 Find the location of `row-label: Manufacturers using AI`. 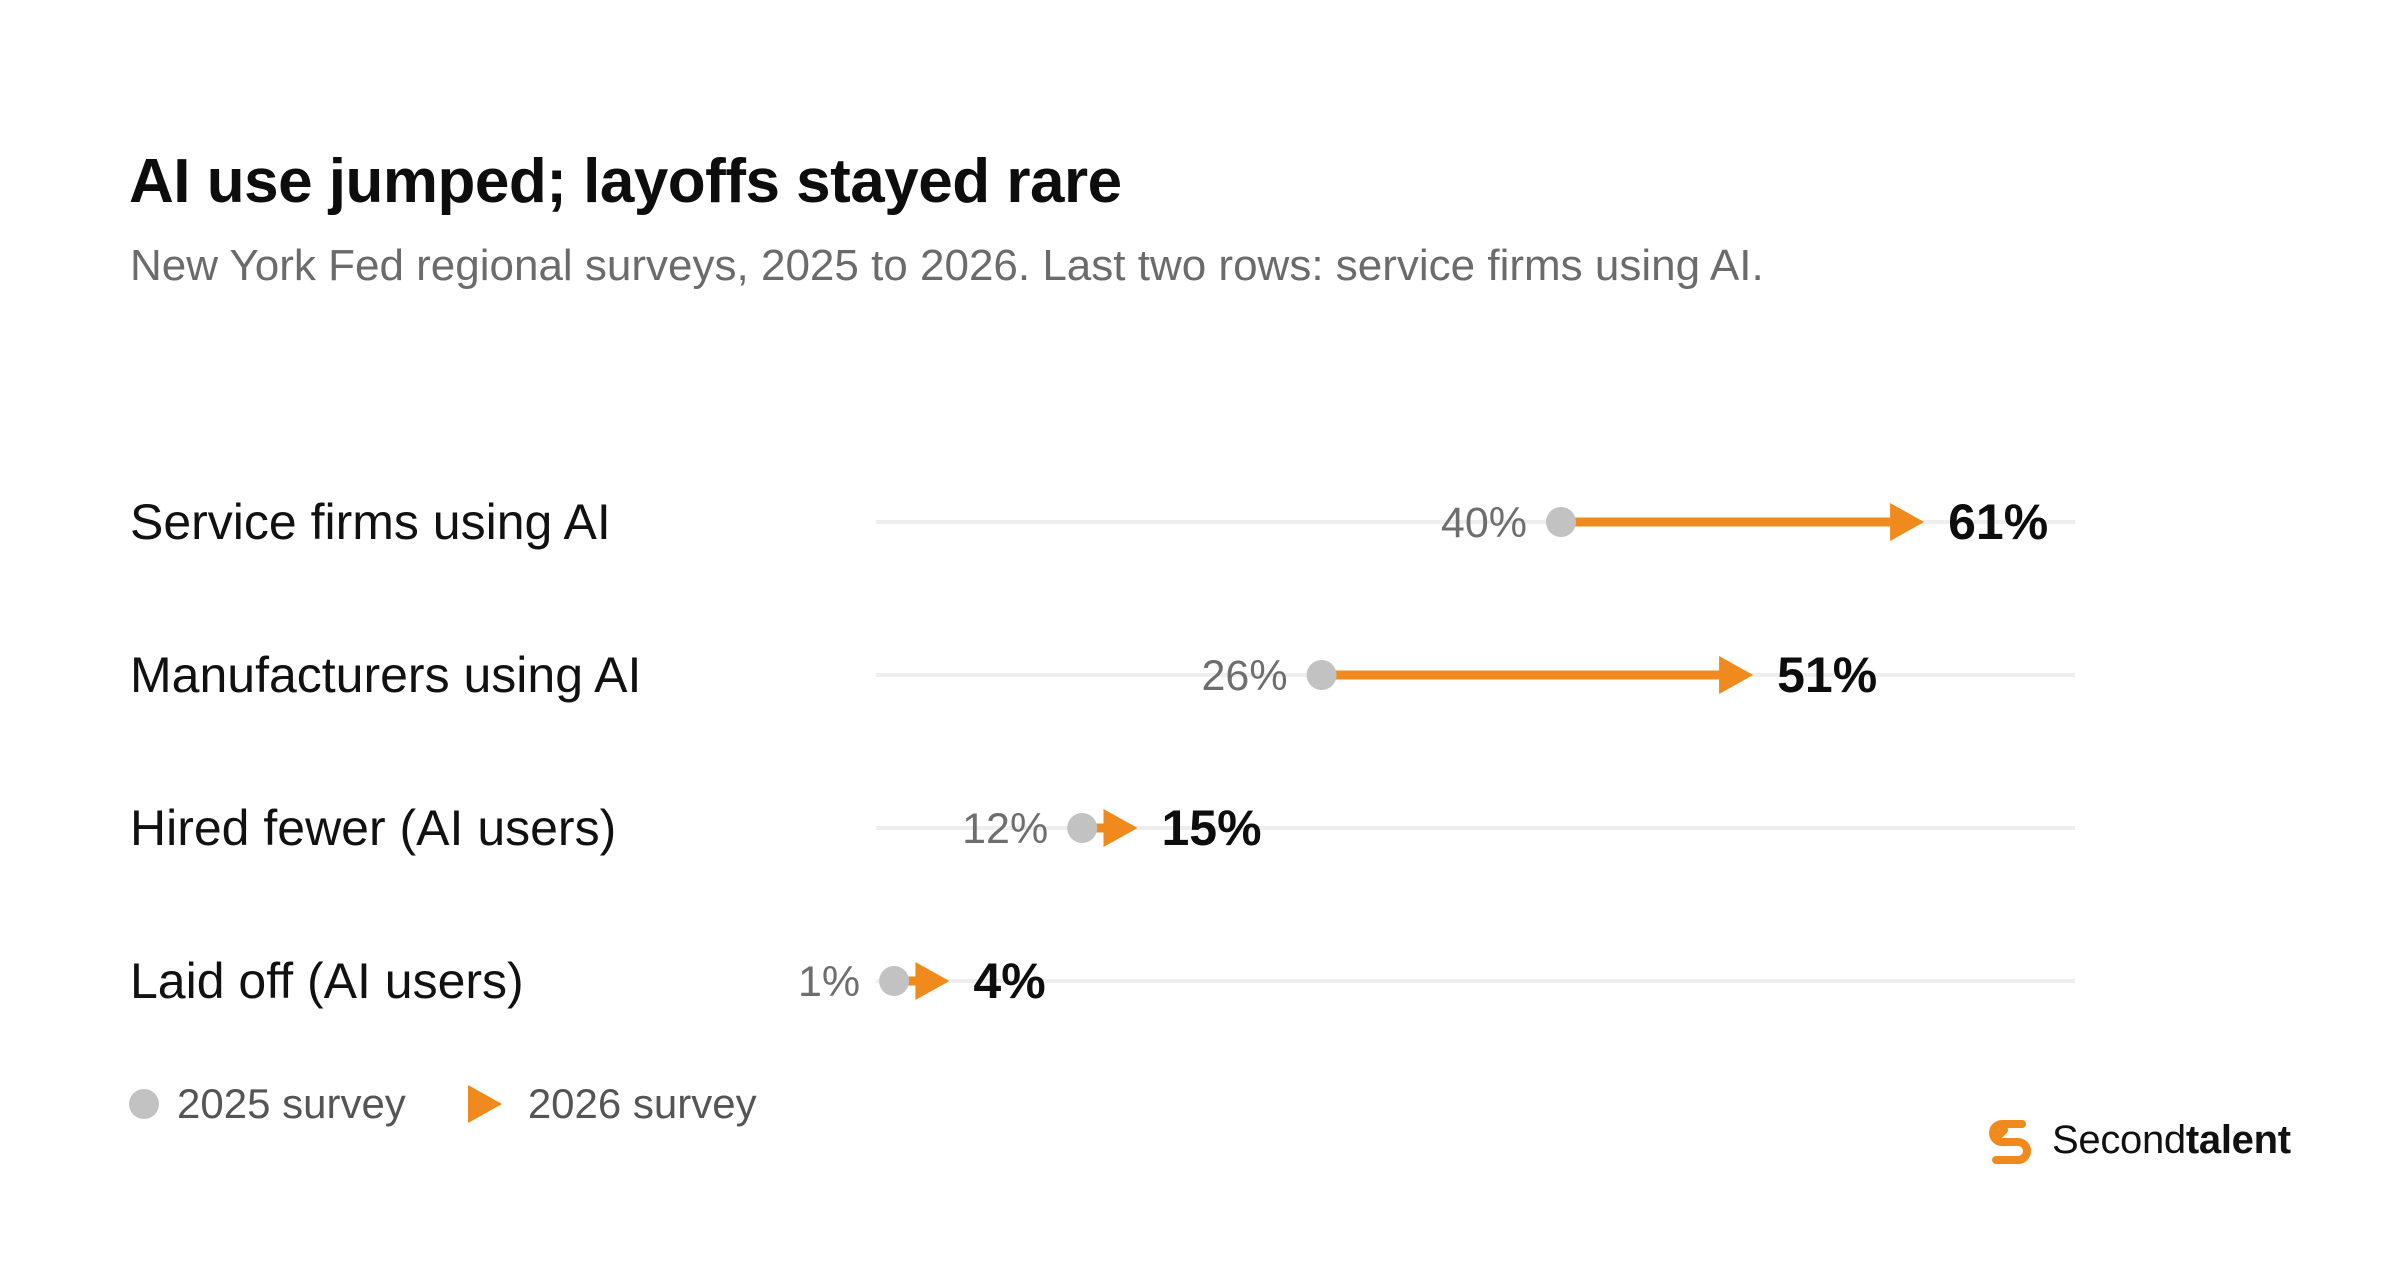

row-label: Manufacturers using AI is located at coordinates (385, 675).